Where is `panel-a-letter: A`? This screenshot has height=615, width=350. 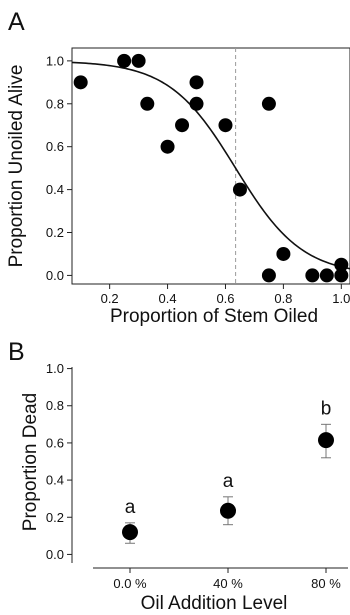
panel-a-letter: A is located at coordinates (16, 22).